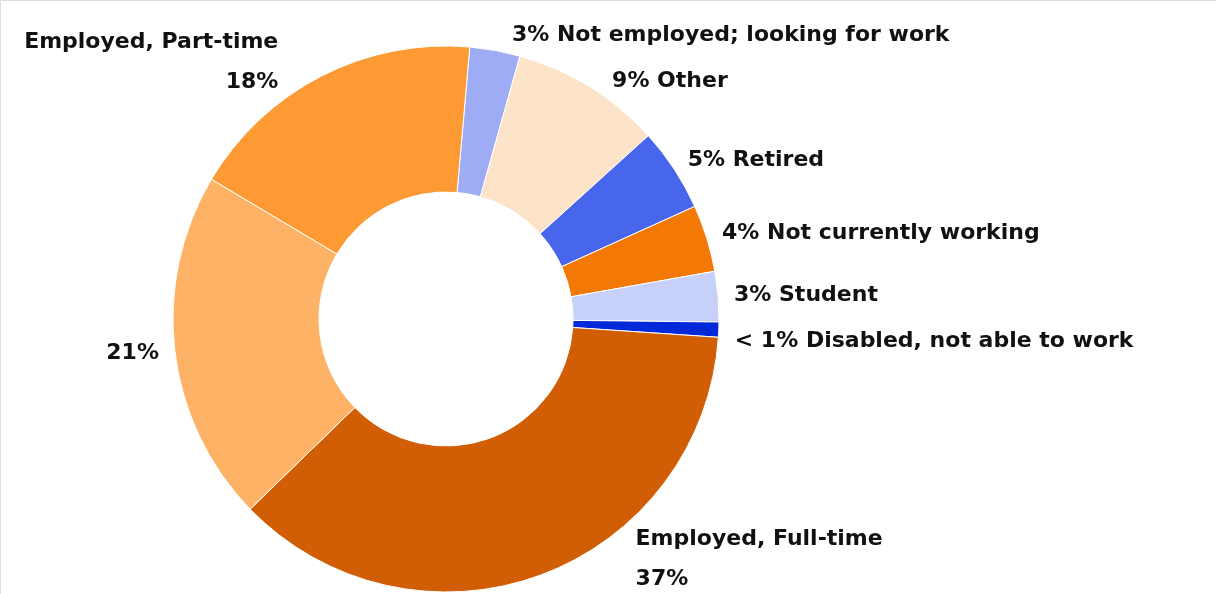  What do you see at coordinates (881, 232) in the screenshot?
I see `slice-label: 4% Not currently working` at bounding box center [881, 232].